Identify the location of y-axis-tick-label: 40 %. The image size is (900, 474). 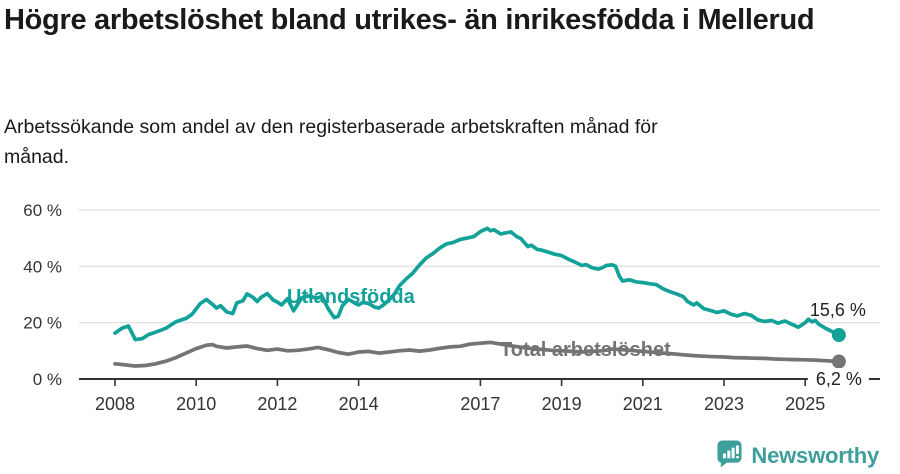
(42, 266).